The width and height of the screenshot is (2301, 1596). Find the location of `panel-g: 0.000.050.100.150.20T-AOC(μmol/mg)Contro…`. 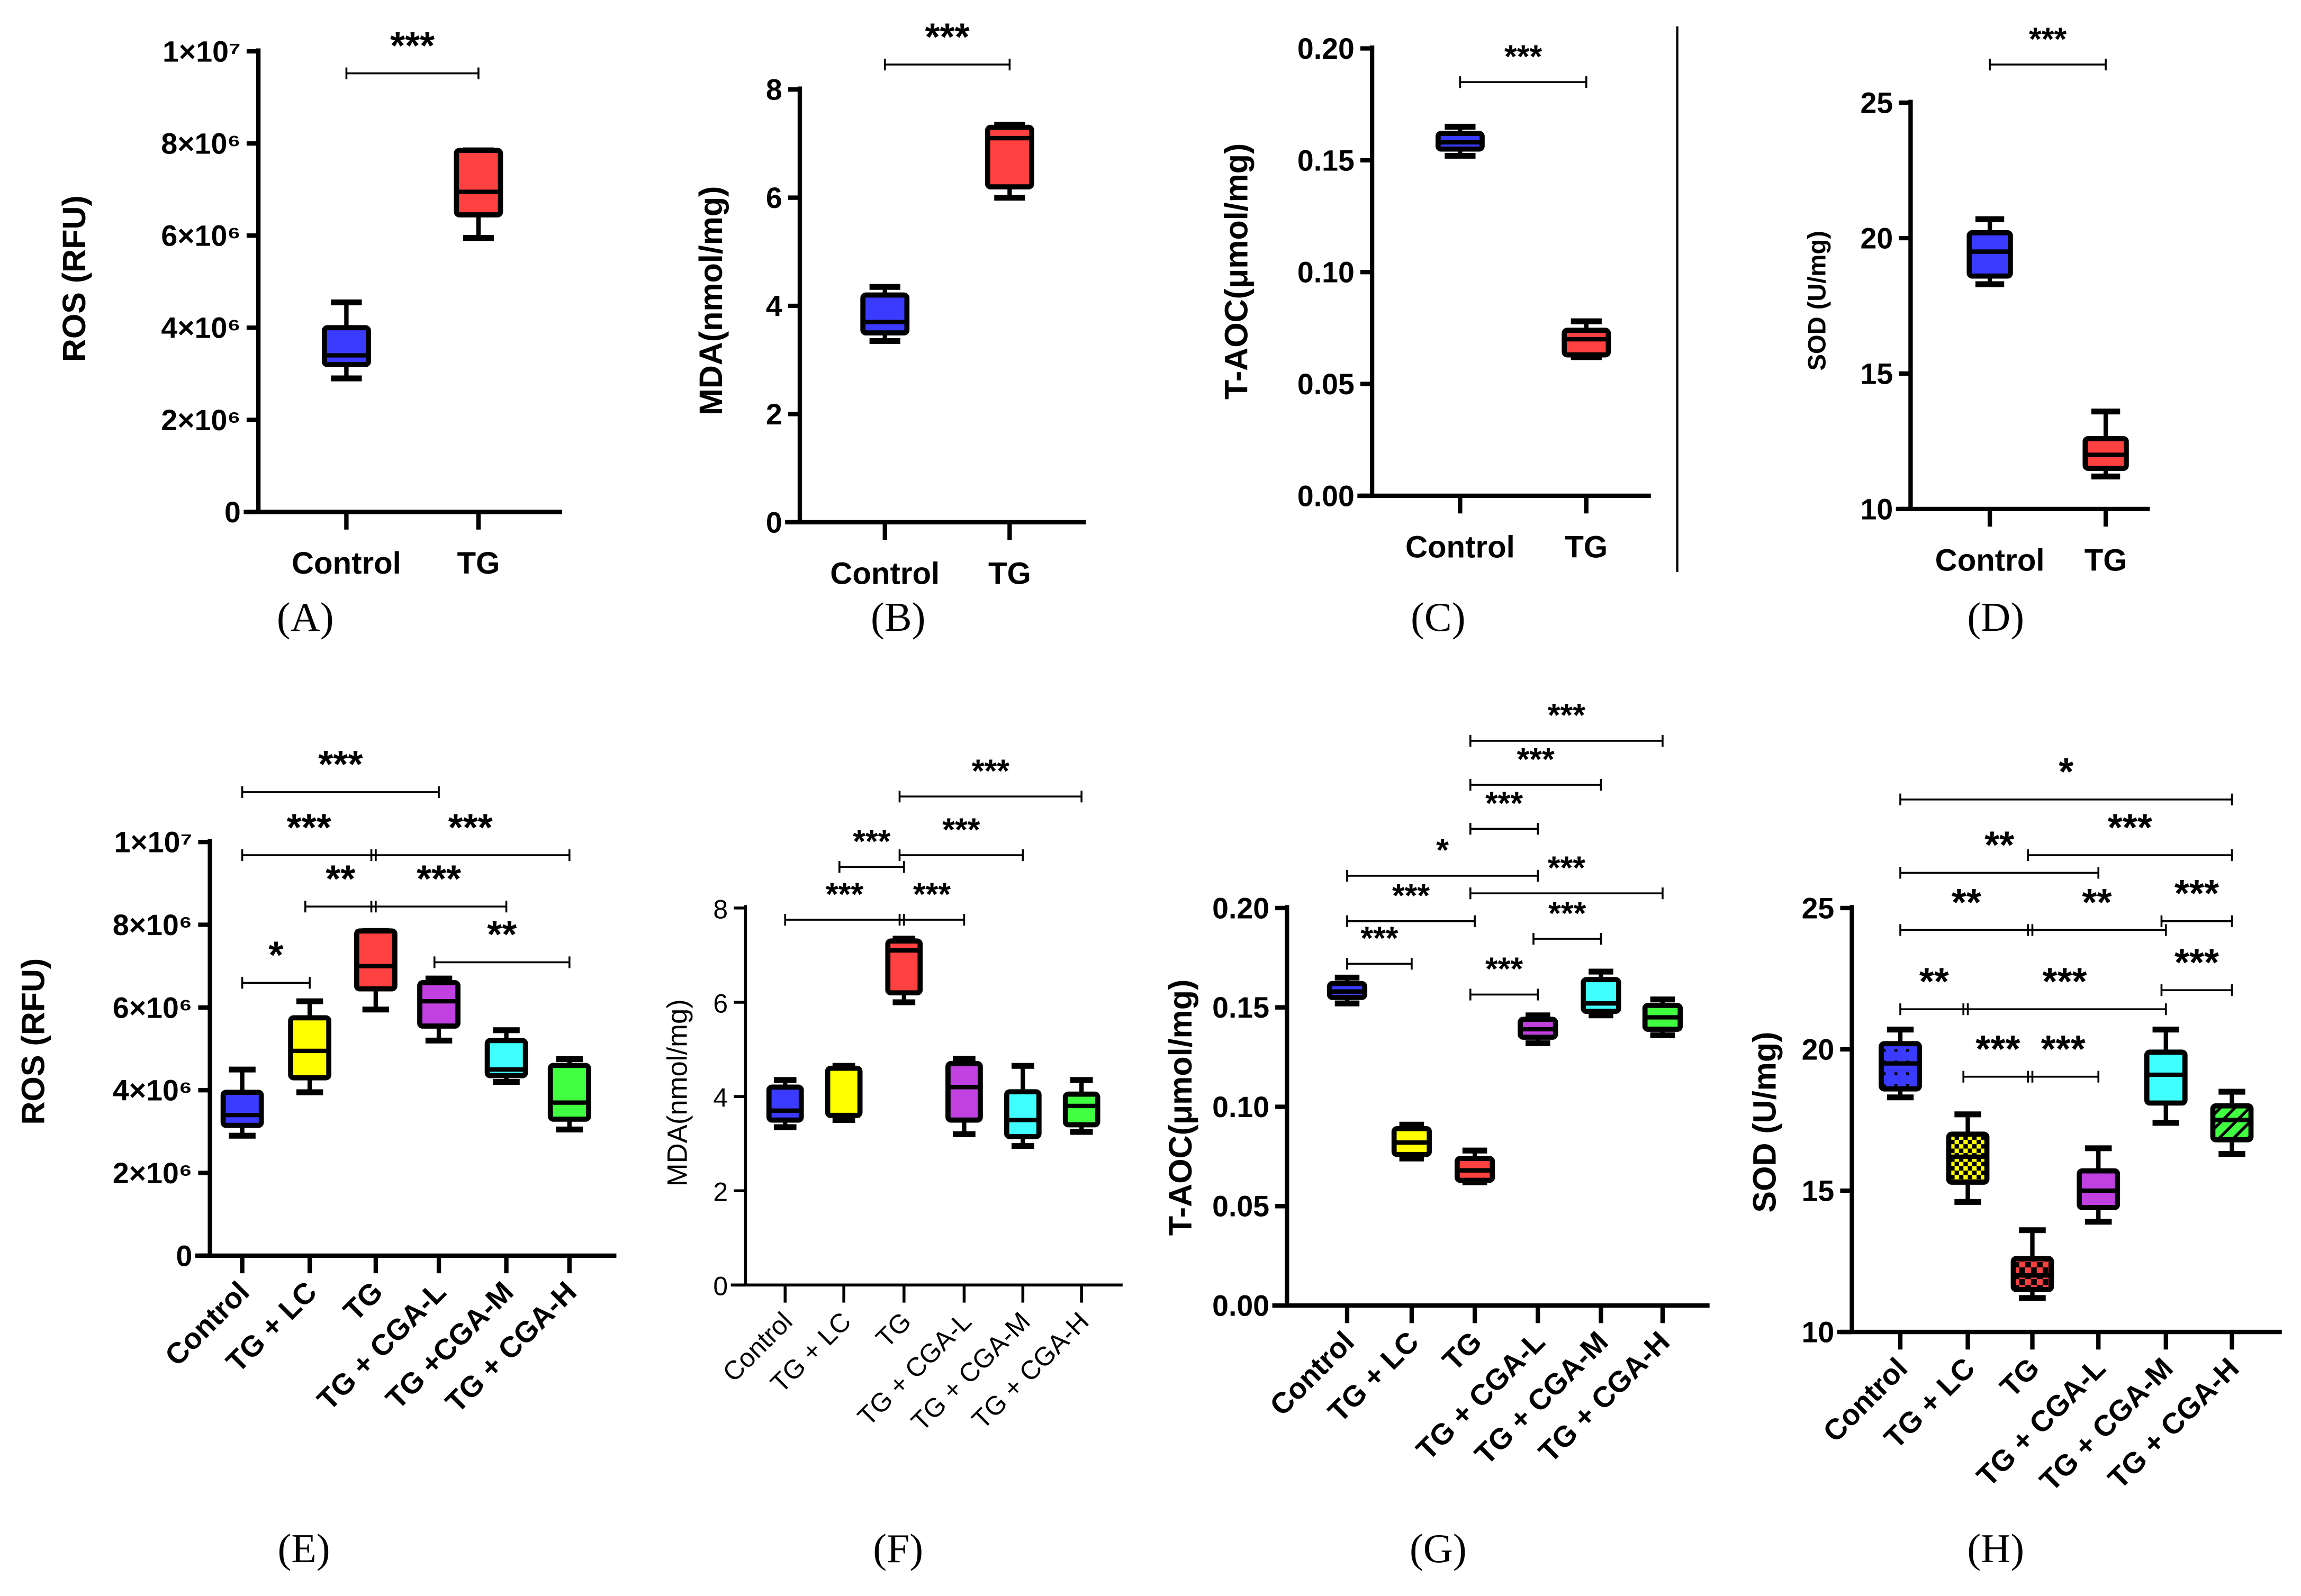

panel-g: 0.000.050.100.150.20T-AOC(μmol/mg)Contro… is located at coordinates (1436, 1134).